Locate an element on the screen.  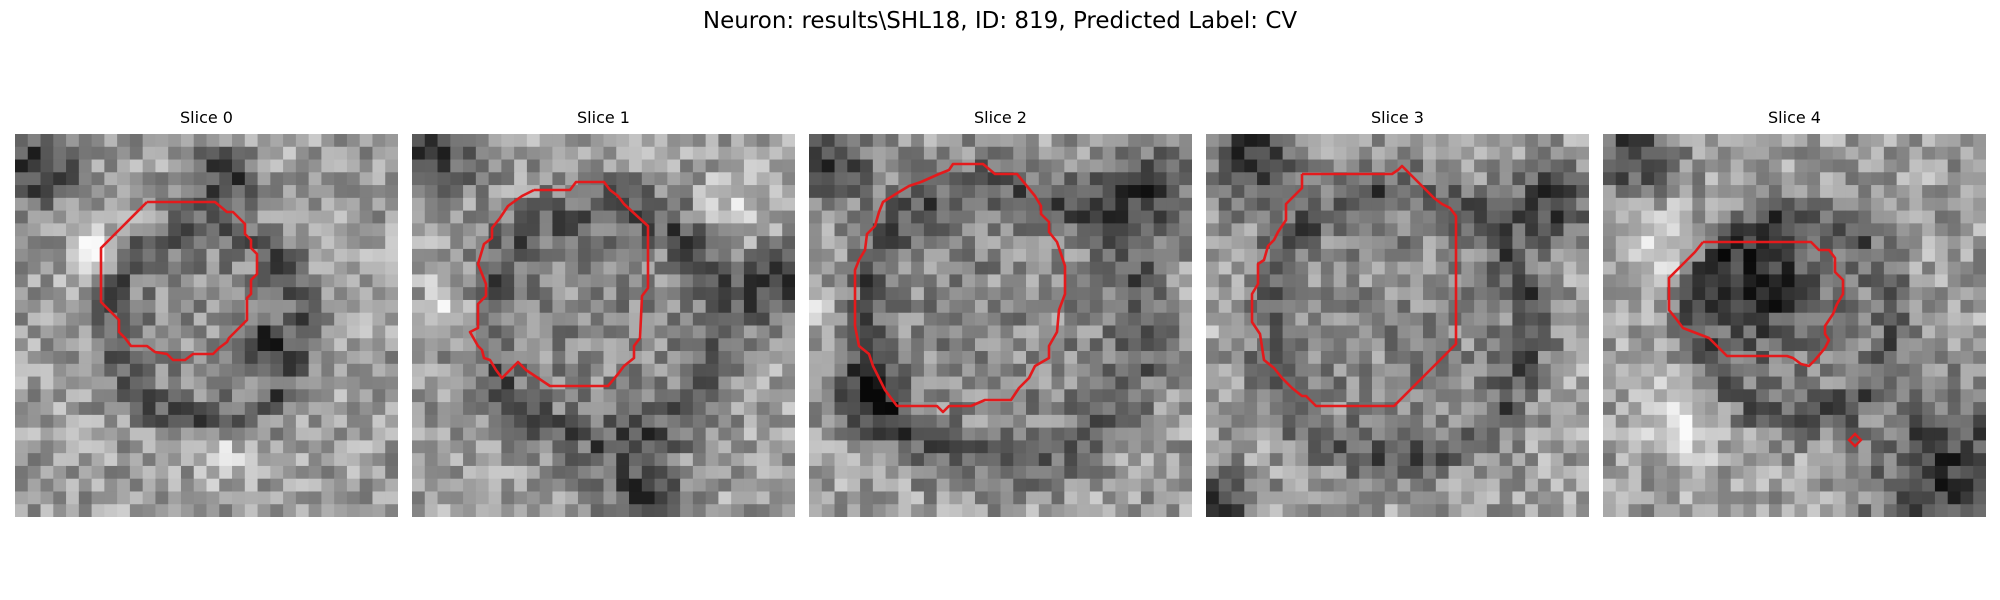
slice-4-image is located at coordinates (1794, 325).